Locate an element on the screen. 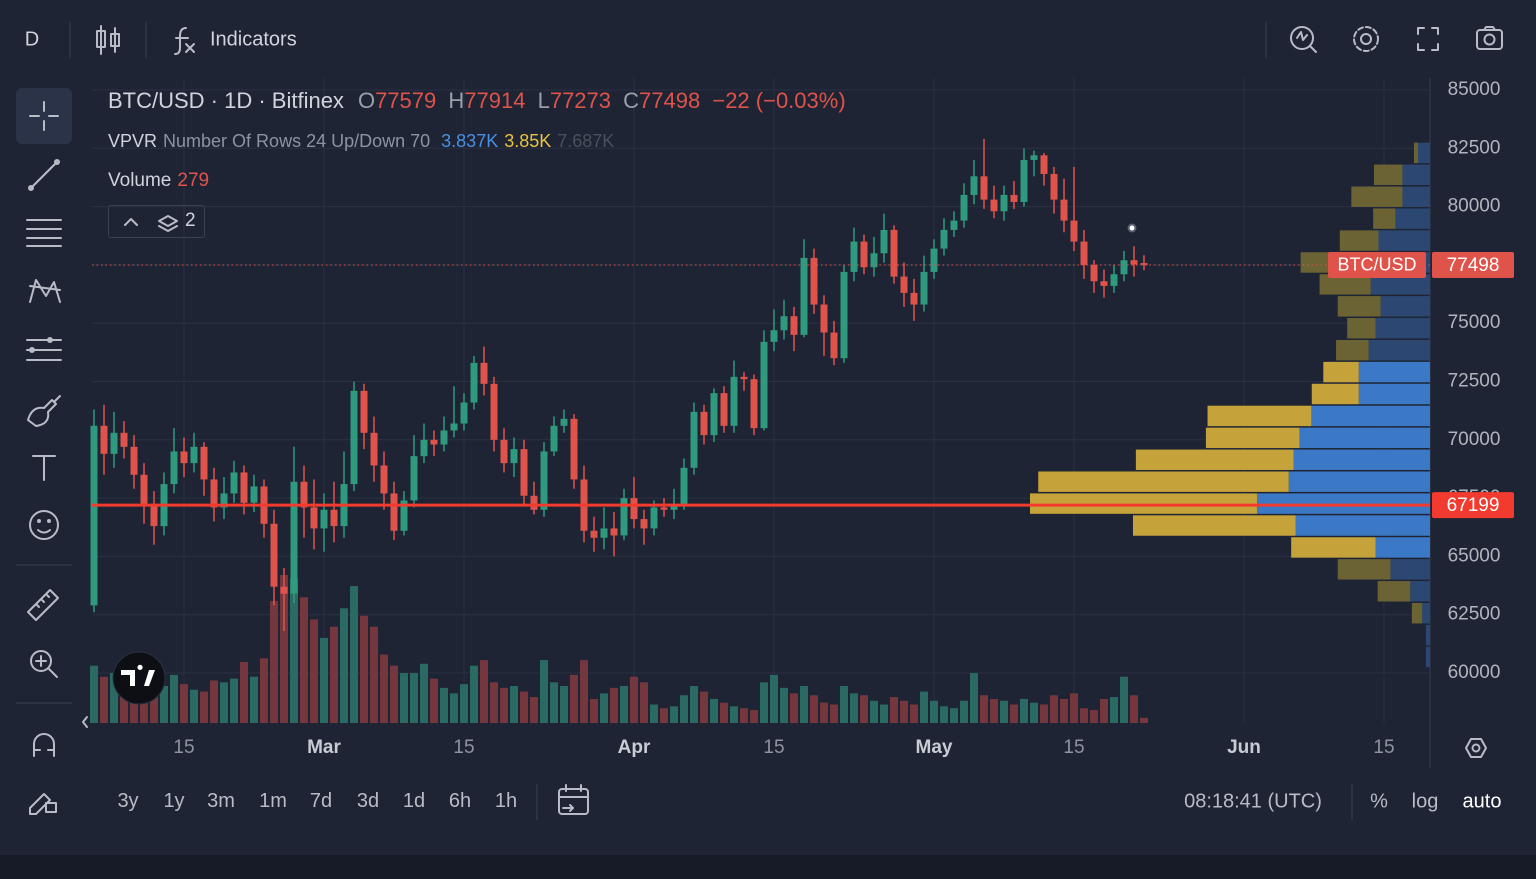 Image resolution: width=1536 pixels, height=879 pixels. collapse-toolbar is located at coordinates (85, 722).